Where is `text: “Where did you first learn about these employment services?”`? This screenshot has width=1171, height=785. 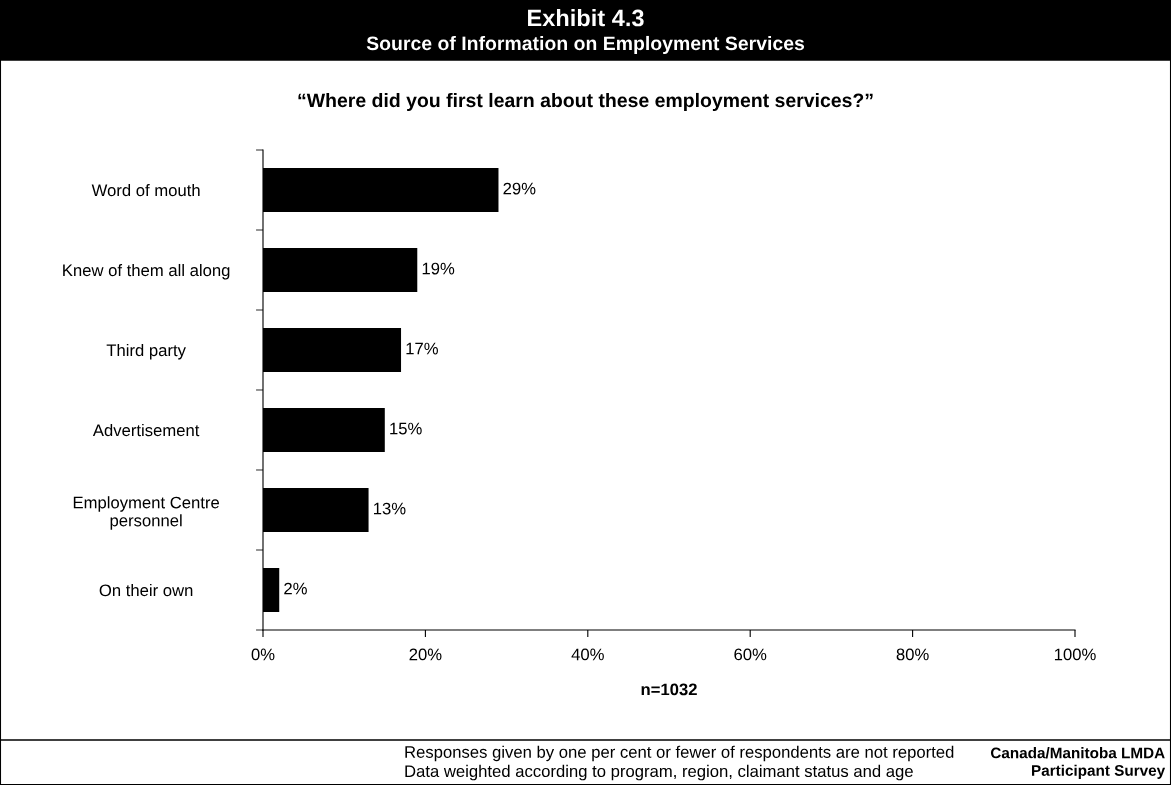
text: “Where did you first learn about these employment services?” is located at coordinates (585, 102).